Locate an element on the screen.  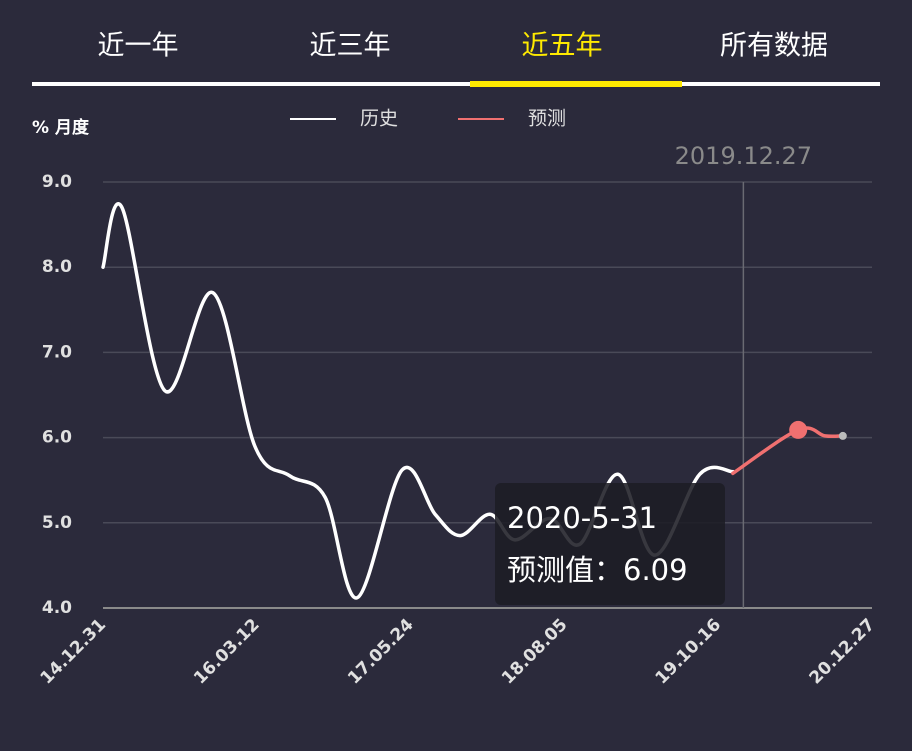
y-tick-label: 9.0 is located at coordinates (57, 182).